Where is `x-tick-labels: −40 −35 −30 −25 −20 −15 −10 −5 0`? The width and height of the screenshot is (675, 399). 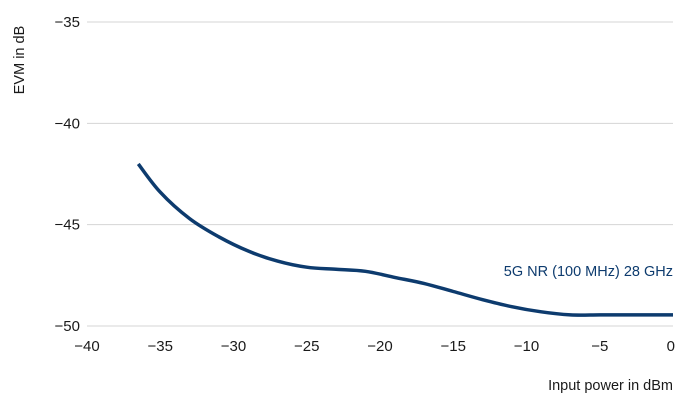
x-tick-labels: −40 −35 −30 −25 −20 −15 −10 −5 0 is located at coordinates (374, 346).